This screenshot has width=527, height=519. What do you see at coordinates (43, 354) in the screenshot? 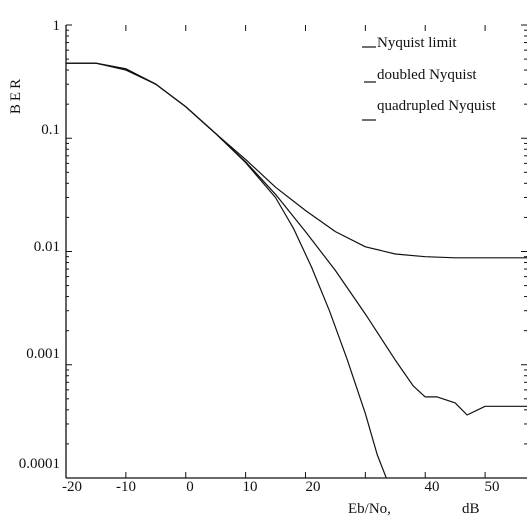
I see `y-tick-label-0.001: 0.001` at bounding box center [43, 354].